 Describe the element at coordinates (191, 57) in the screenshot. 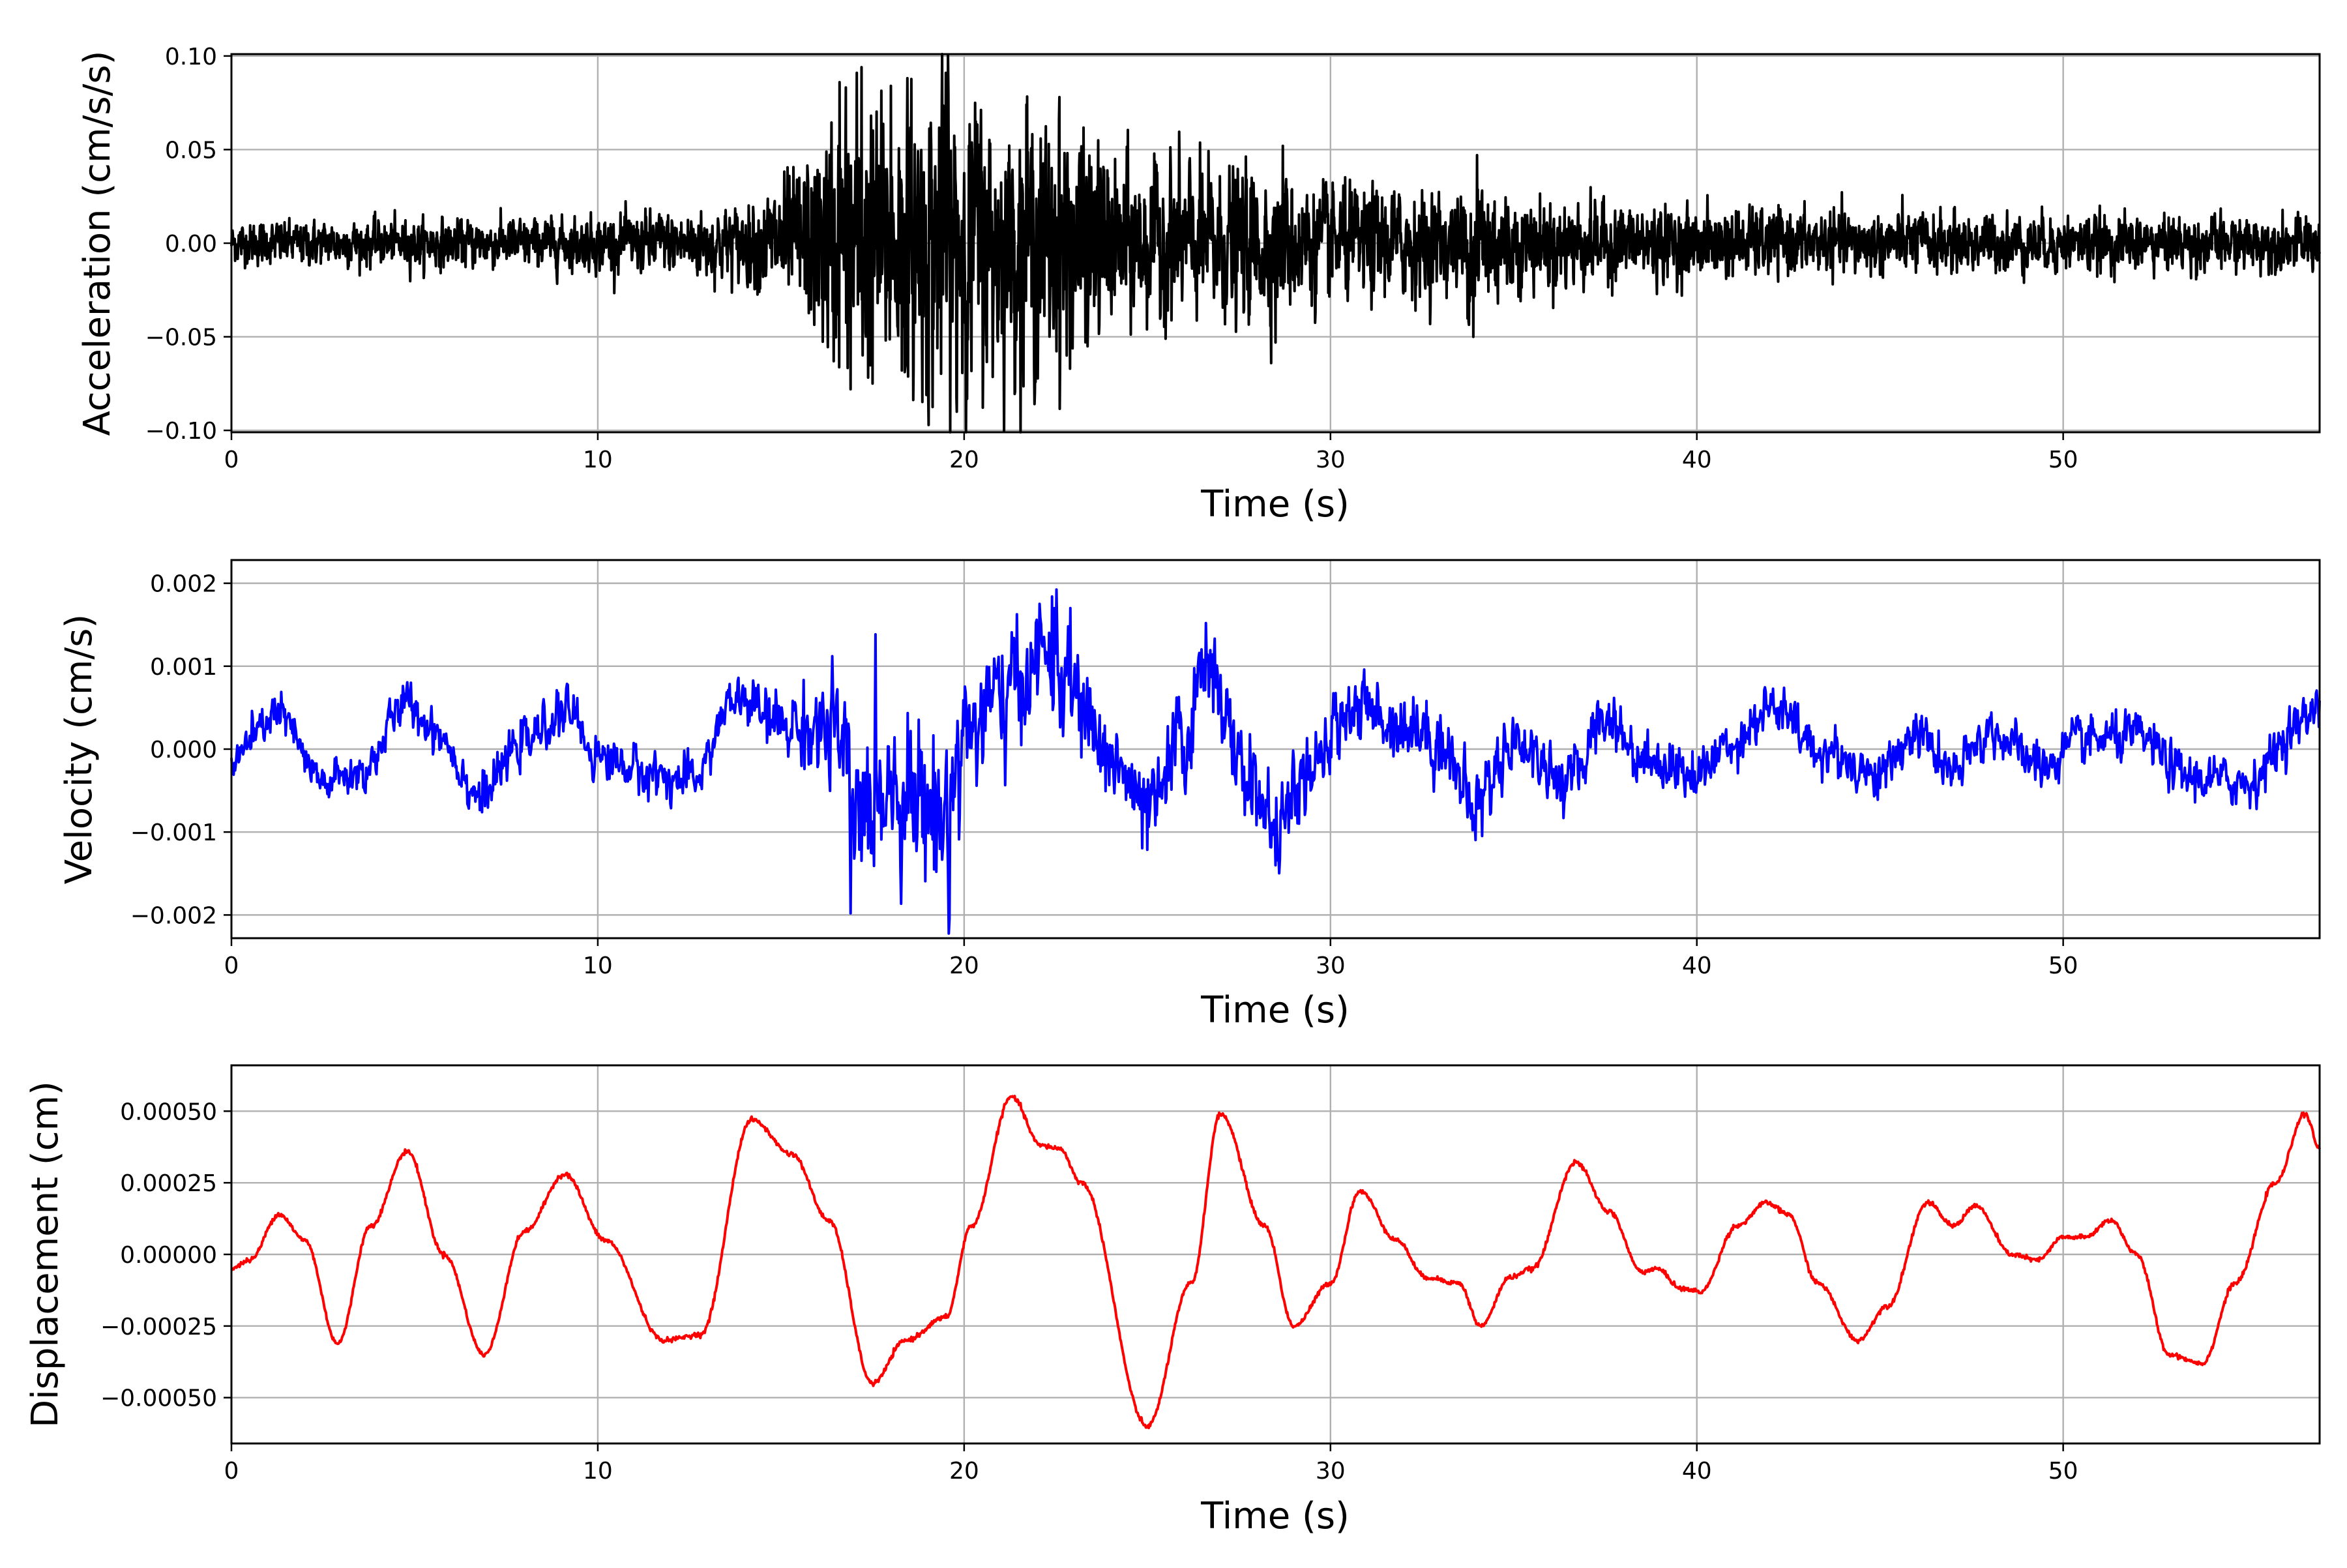

I see `acceleration-y-tick-label: 0.10` at that location.